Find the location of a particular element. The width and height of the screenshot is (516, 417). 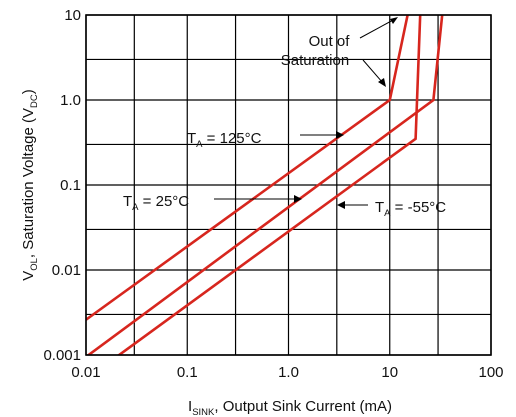

x-tick-label: 0.1 is located at coordinates (187, 372).